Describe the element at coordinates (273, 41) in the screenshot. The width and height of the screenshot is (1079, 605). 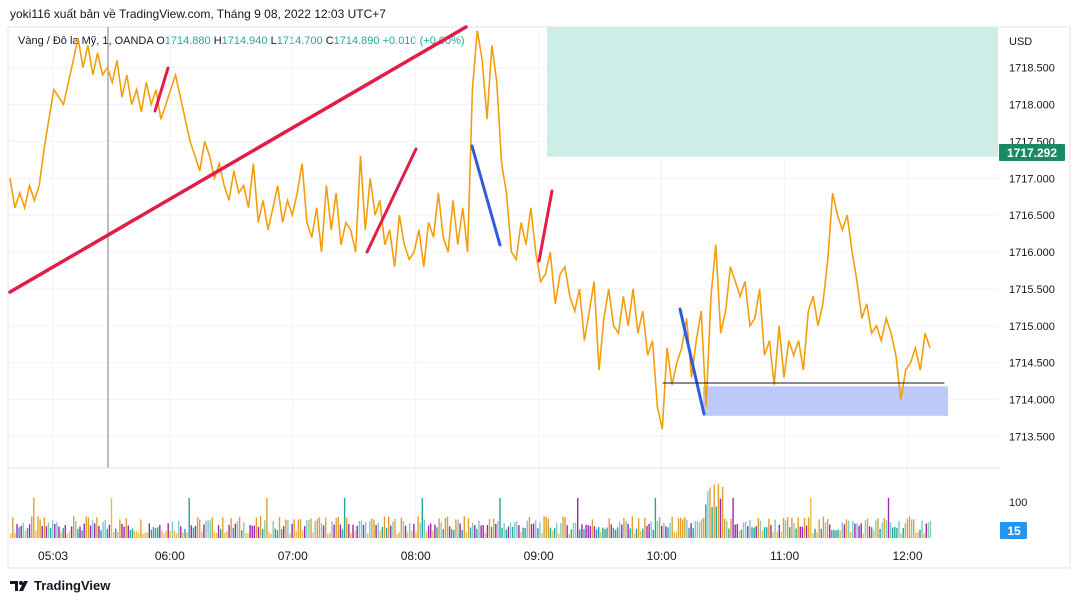
I see `low-label: L` at that location.